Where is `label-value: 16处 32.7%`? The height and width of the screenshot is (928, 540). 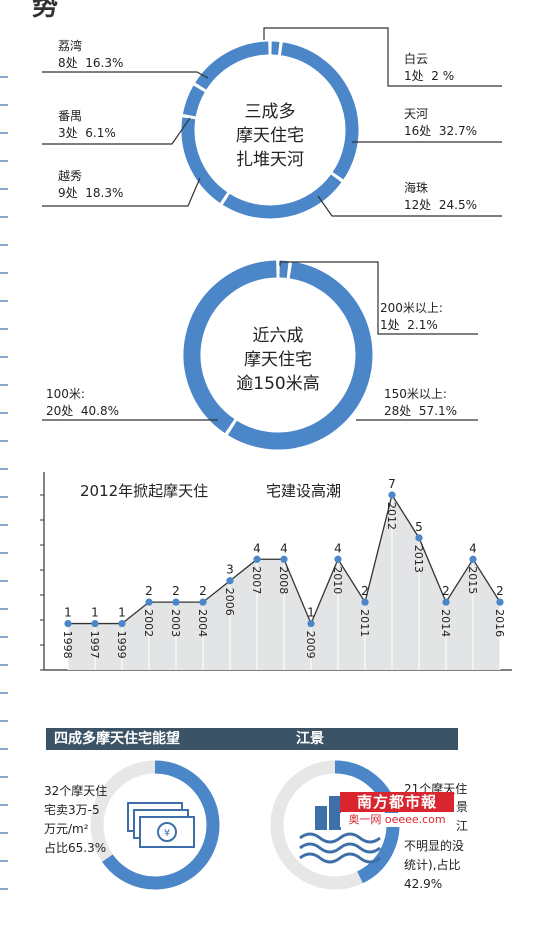
label-value: 16处 32.7% is located at coordinates (441, 131).